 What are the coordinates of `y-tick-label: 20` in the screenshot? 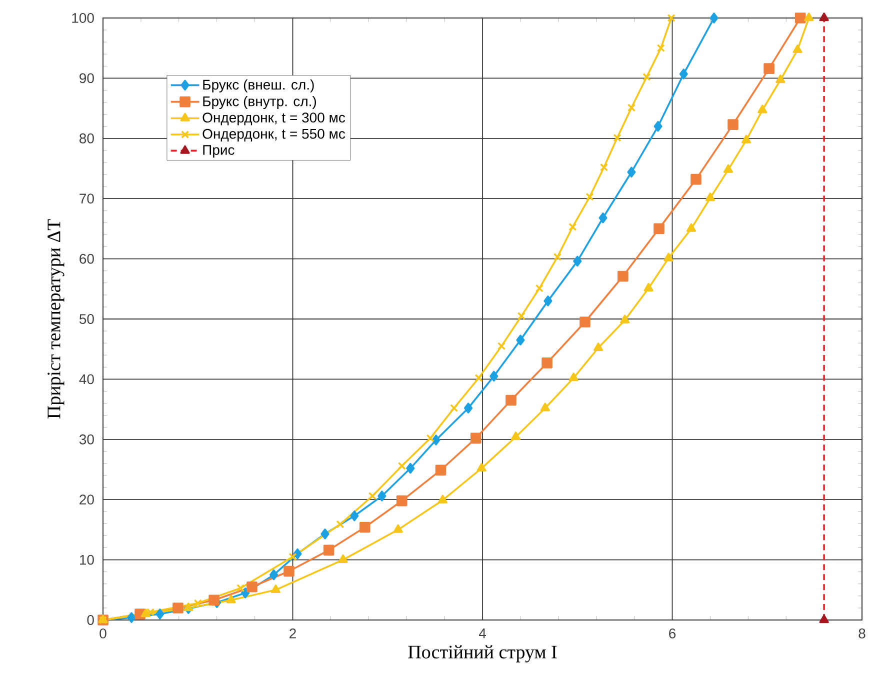 It's located at (87, 499).